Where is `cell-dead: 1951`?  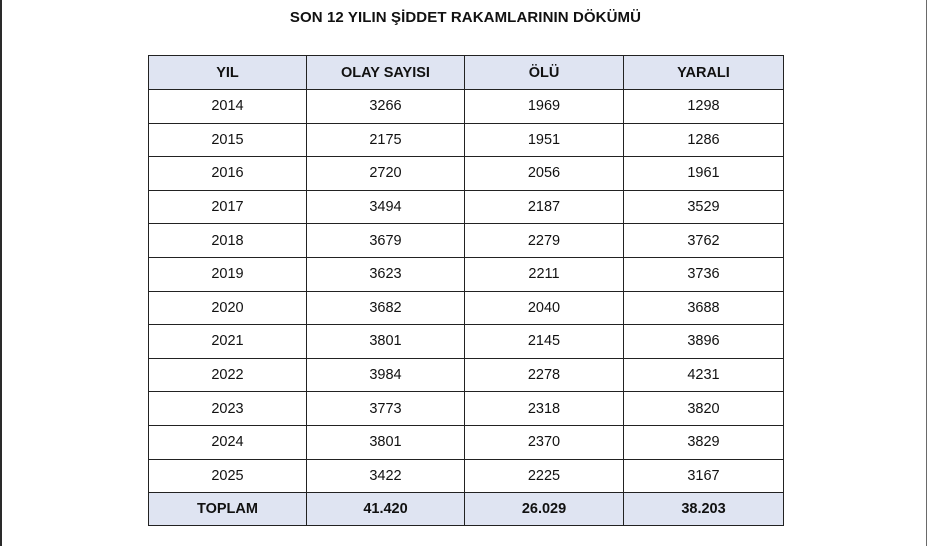 cell-dead: 1951 is located at coordinates (544, 140).